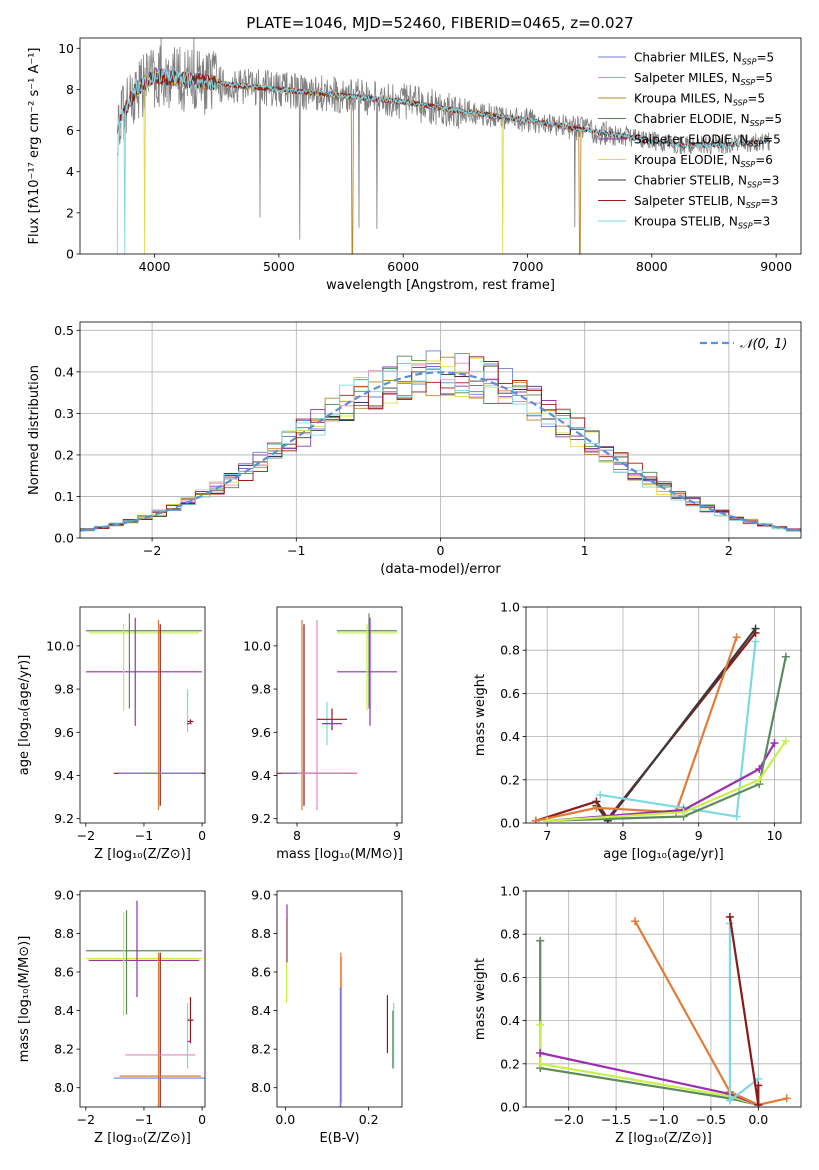 Image resolution: width=819 pixels, height=1170 pixels. I want to click on legend-entry: Chabrier ELODIE, NSSP=5, so click(708, 120).